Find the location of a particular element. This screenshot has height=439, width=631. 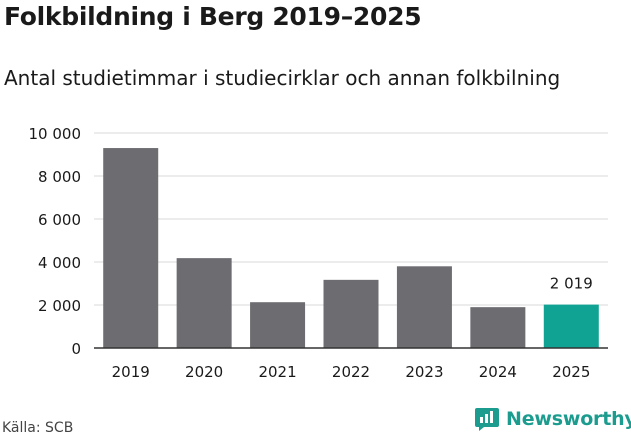

brand-name: Newsworthy is located at coordinates (568, 419).